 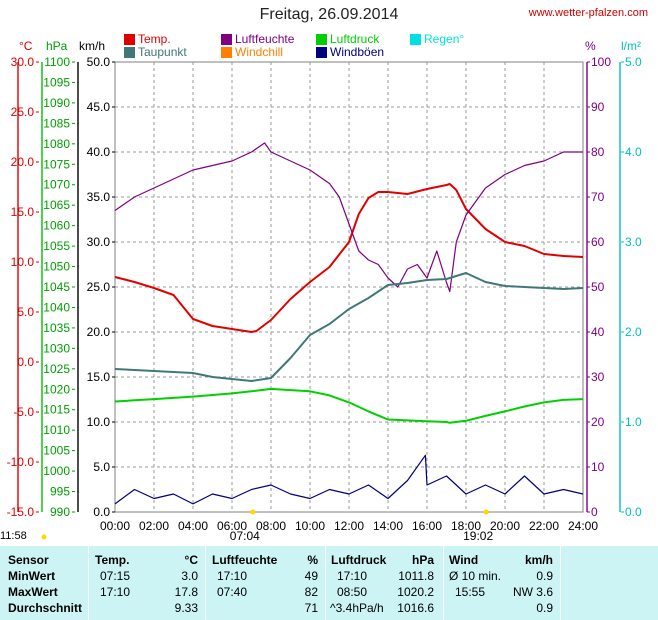 What do you see at coordinates (357, 52) in the screenshot?
I see `legend-label: Windböen` at bounding box center [357, 52].